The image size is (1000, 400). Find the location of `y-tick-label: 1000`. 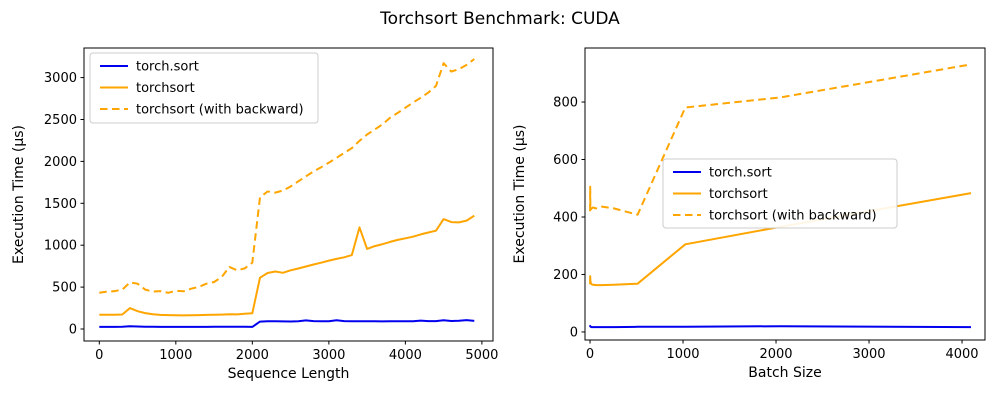

y-tick-label: 1000 is located at coordinates (60, 246).